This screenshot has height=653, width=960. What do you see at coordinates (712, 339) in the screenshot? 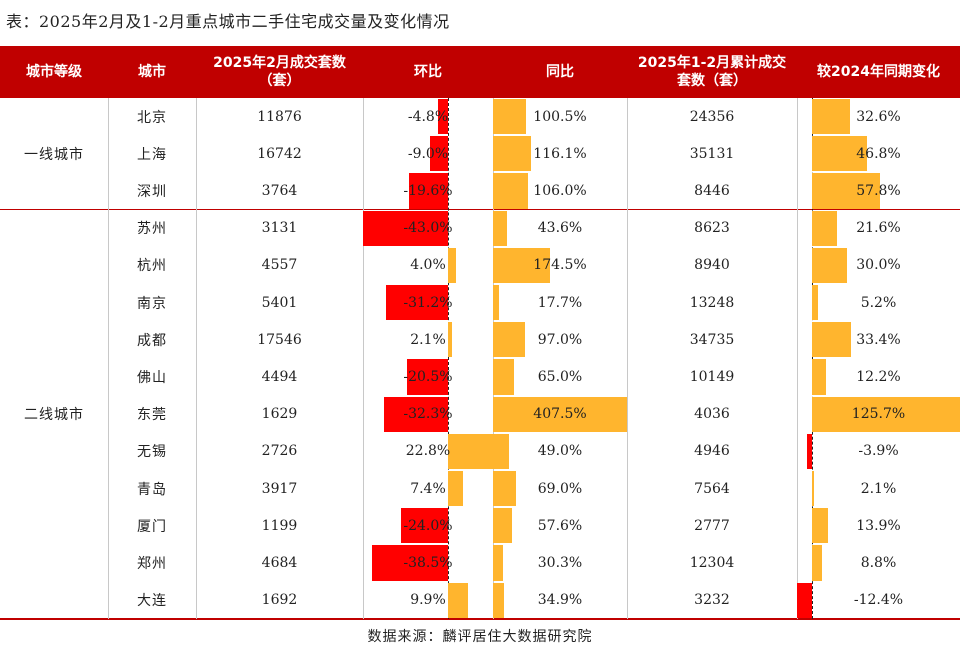
I see `ytd-units-cell: 34735` at bounding box center [712, 339].